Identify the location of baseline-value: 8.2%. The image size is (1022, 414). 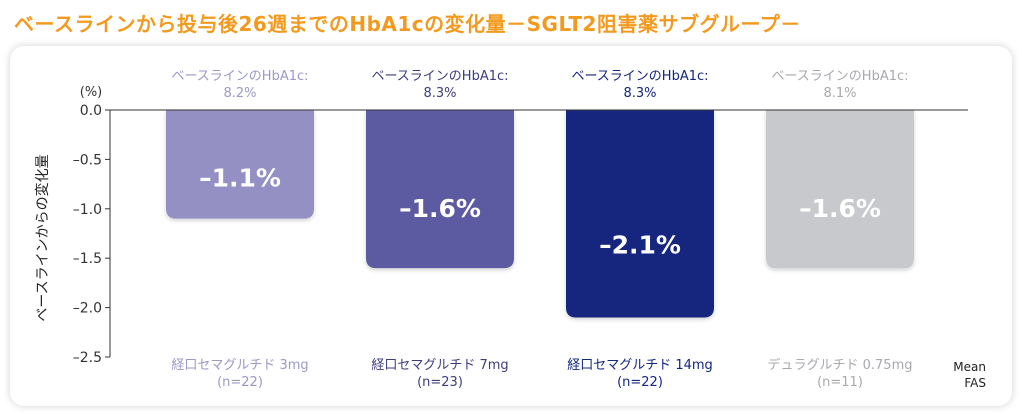
(239, 93).